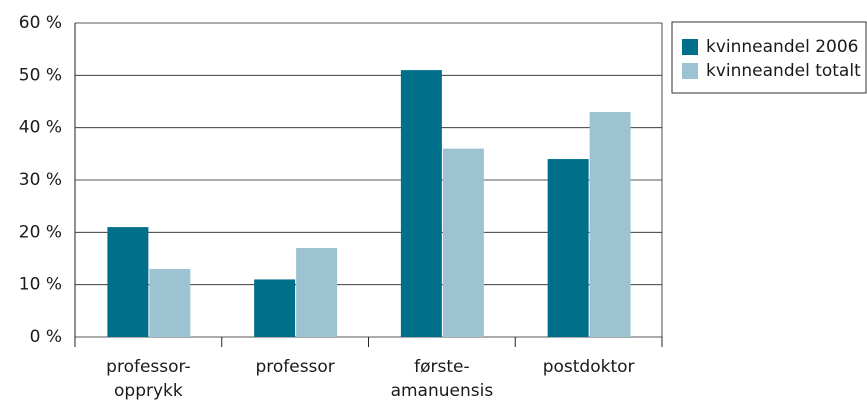 This screenshot has width=867, height=404. Describe the element at coordinates (769, 57) in the screenshot. I see `legend-box` at that location.